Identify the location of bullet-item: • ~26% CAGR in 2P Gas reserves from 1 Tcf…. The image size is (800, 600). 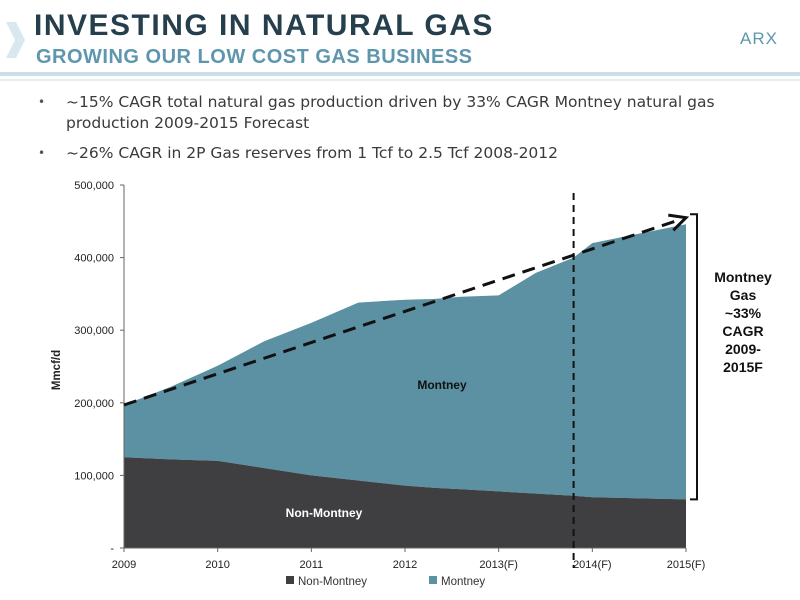
(406, 153).